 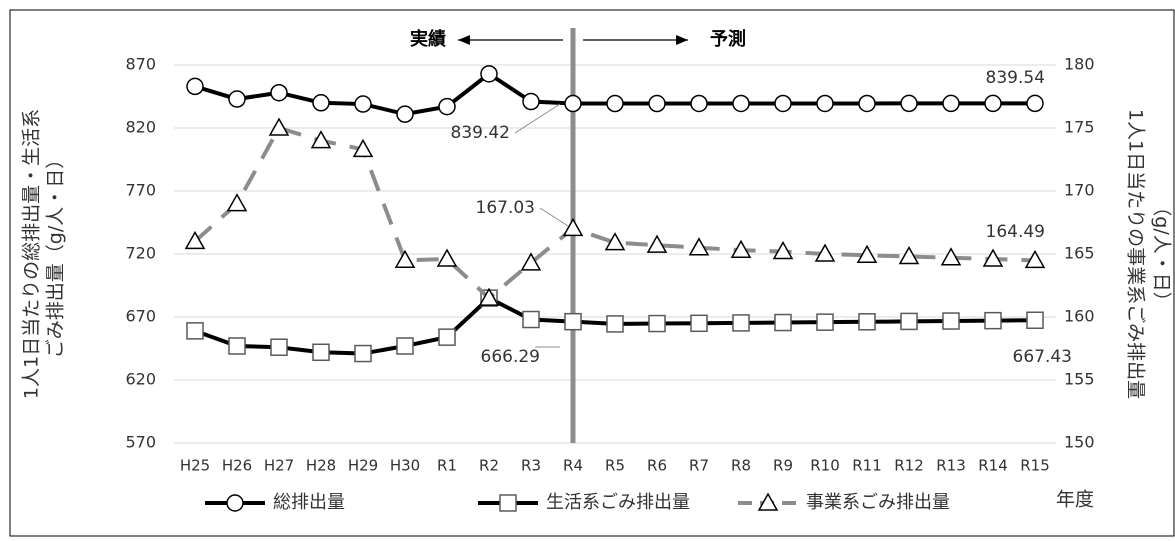 What do you see at coordinates (1079, 253) in the screenshot?
I see `y2-tick-label: 165` at bounding box center [1079, 253].